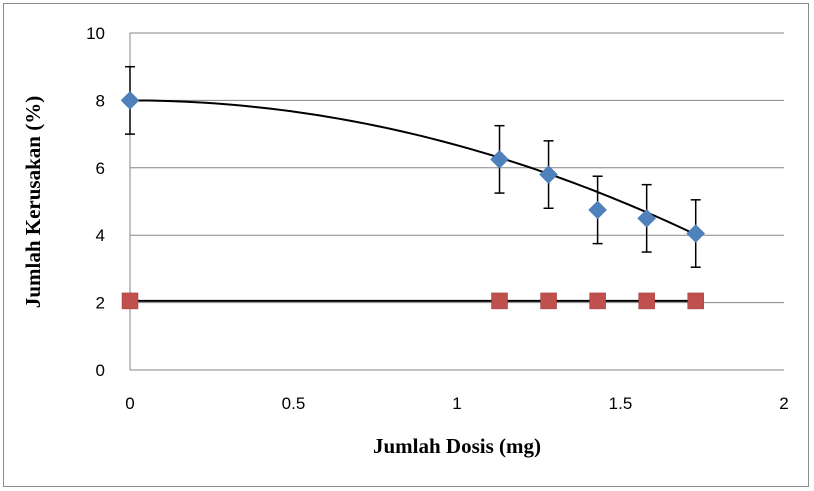 The image size is (814, 491). What do you see at coordinates (129, 403) in the screenshot?
I see `x-tick-label: 0` at bounding box center [129, 403].